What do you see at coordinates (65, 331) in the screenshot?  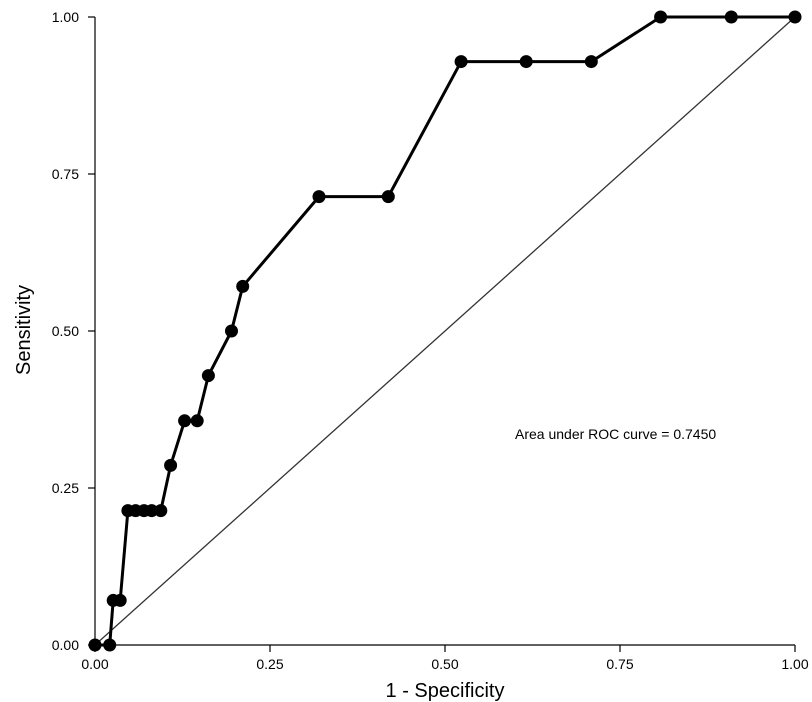 I see `y-tick-label: 0.50` at bounding box center [65, 331].